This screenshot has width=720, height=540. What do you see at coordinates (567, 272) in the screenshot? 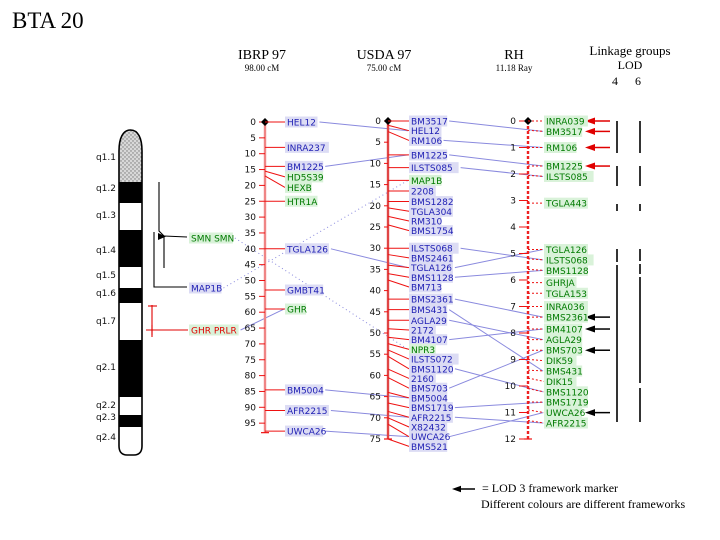
I see `marker-label: BMS1128` at bounding box center [567, 272].